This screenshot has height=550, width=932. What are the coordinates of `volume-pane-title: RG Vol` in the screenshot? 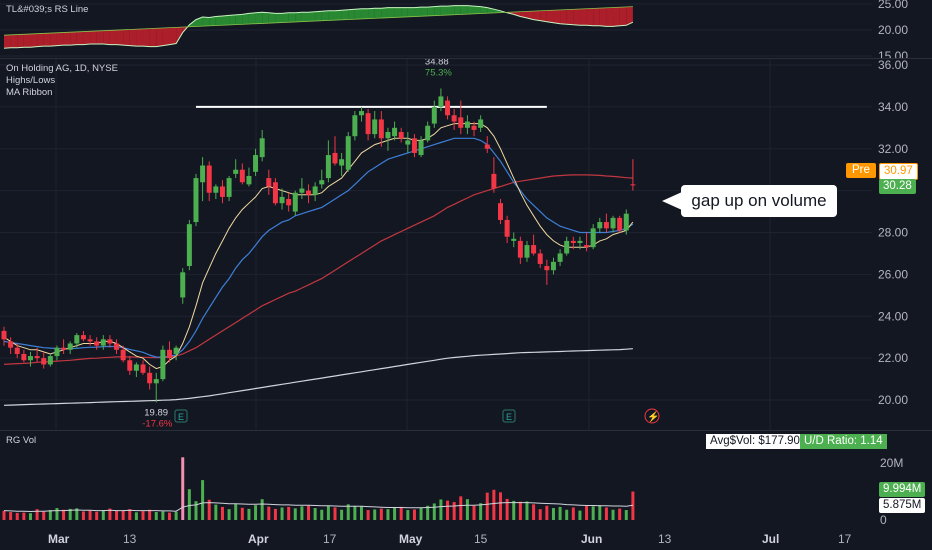 It's located at (21, 440).